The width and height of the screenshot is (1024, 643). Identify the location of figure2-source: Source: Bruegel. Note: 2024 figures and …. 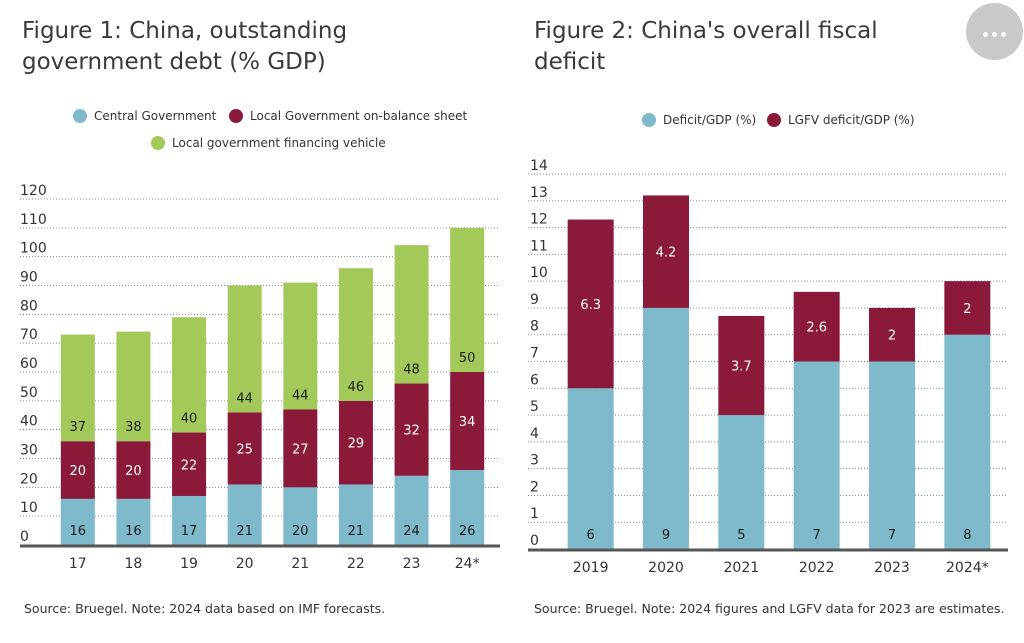
(769, 608).